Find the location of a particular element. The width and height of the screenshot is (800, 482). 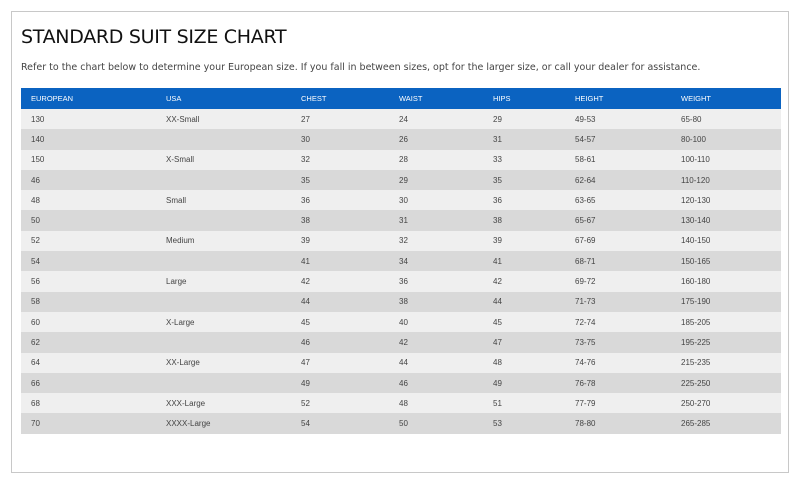

table-cell: 80-100 is located at coordinates (726, 139).